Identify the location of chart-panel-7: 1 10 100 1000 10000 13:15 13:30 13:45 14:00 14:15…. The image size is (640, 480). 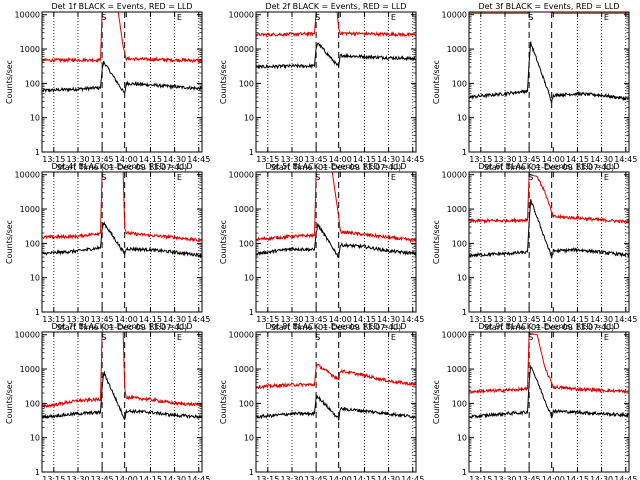
(107, 401).